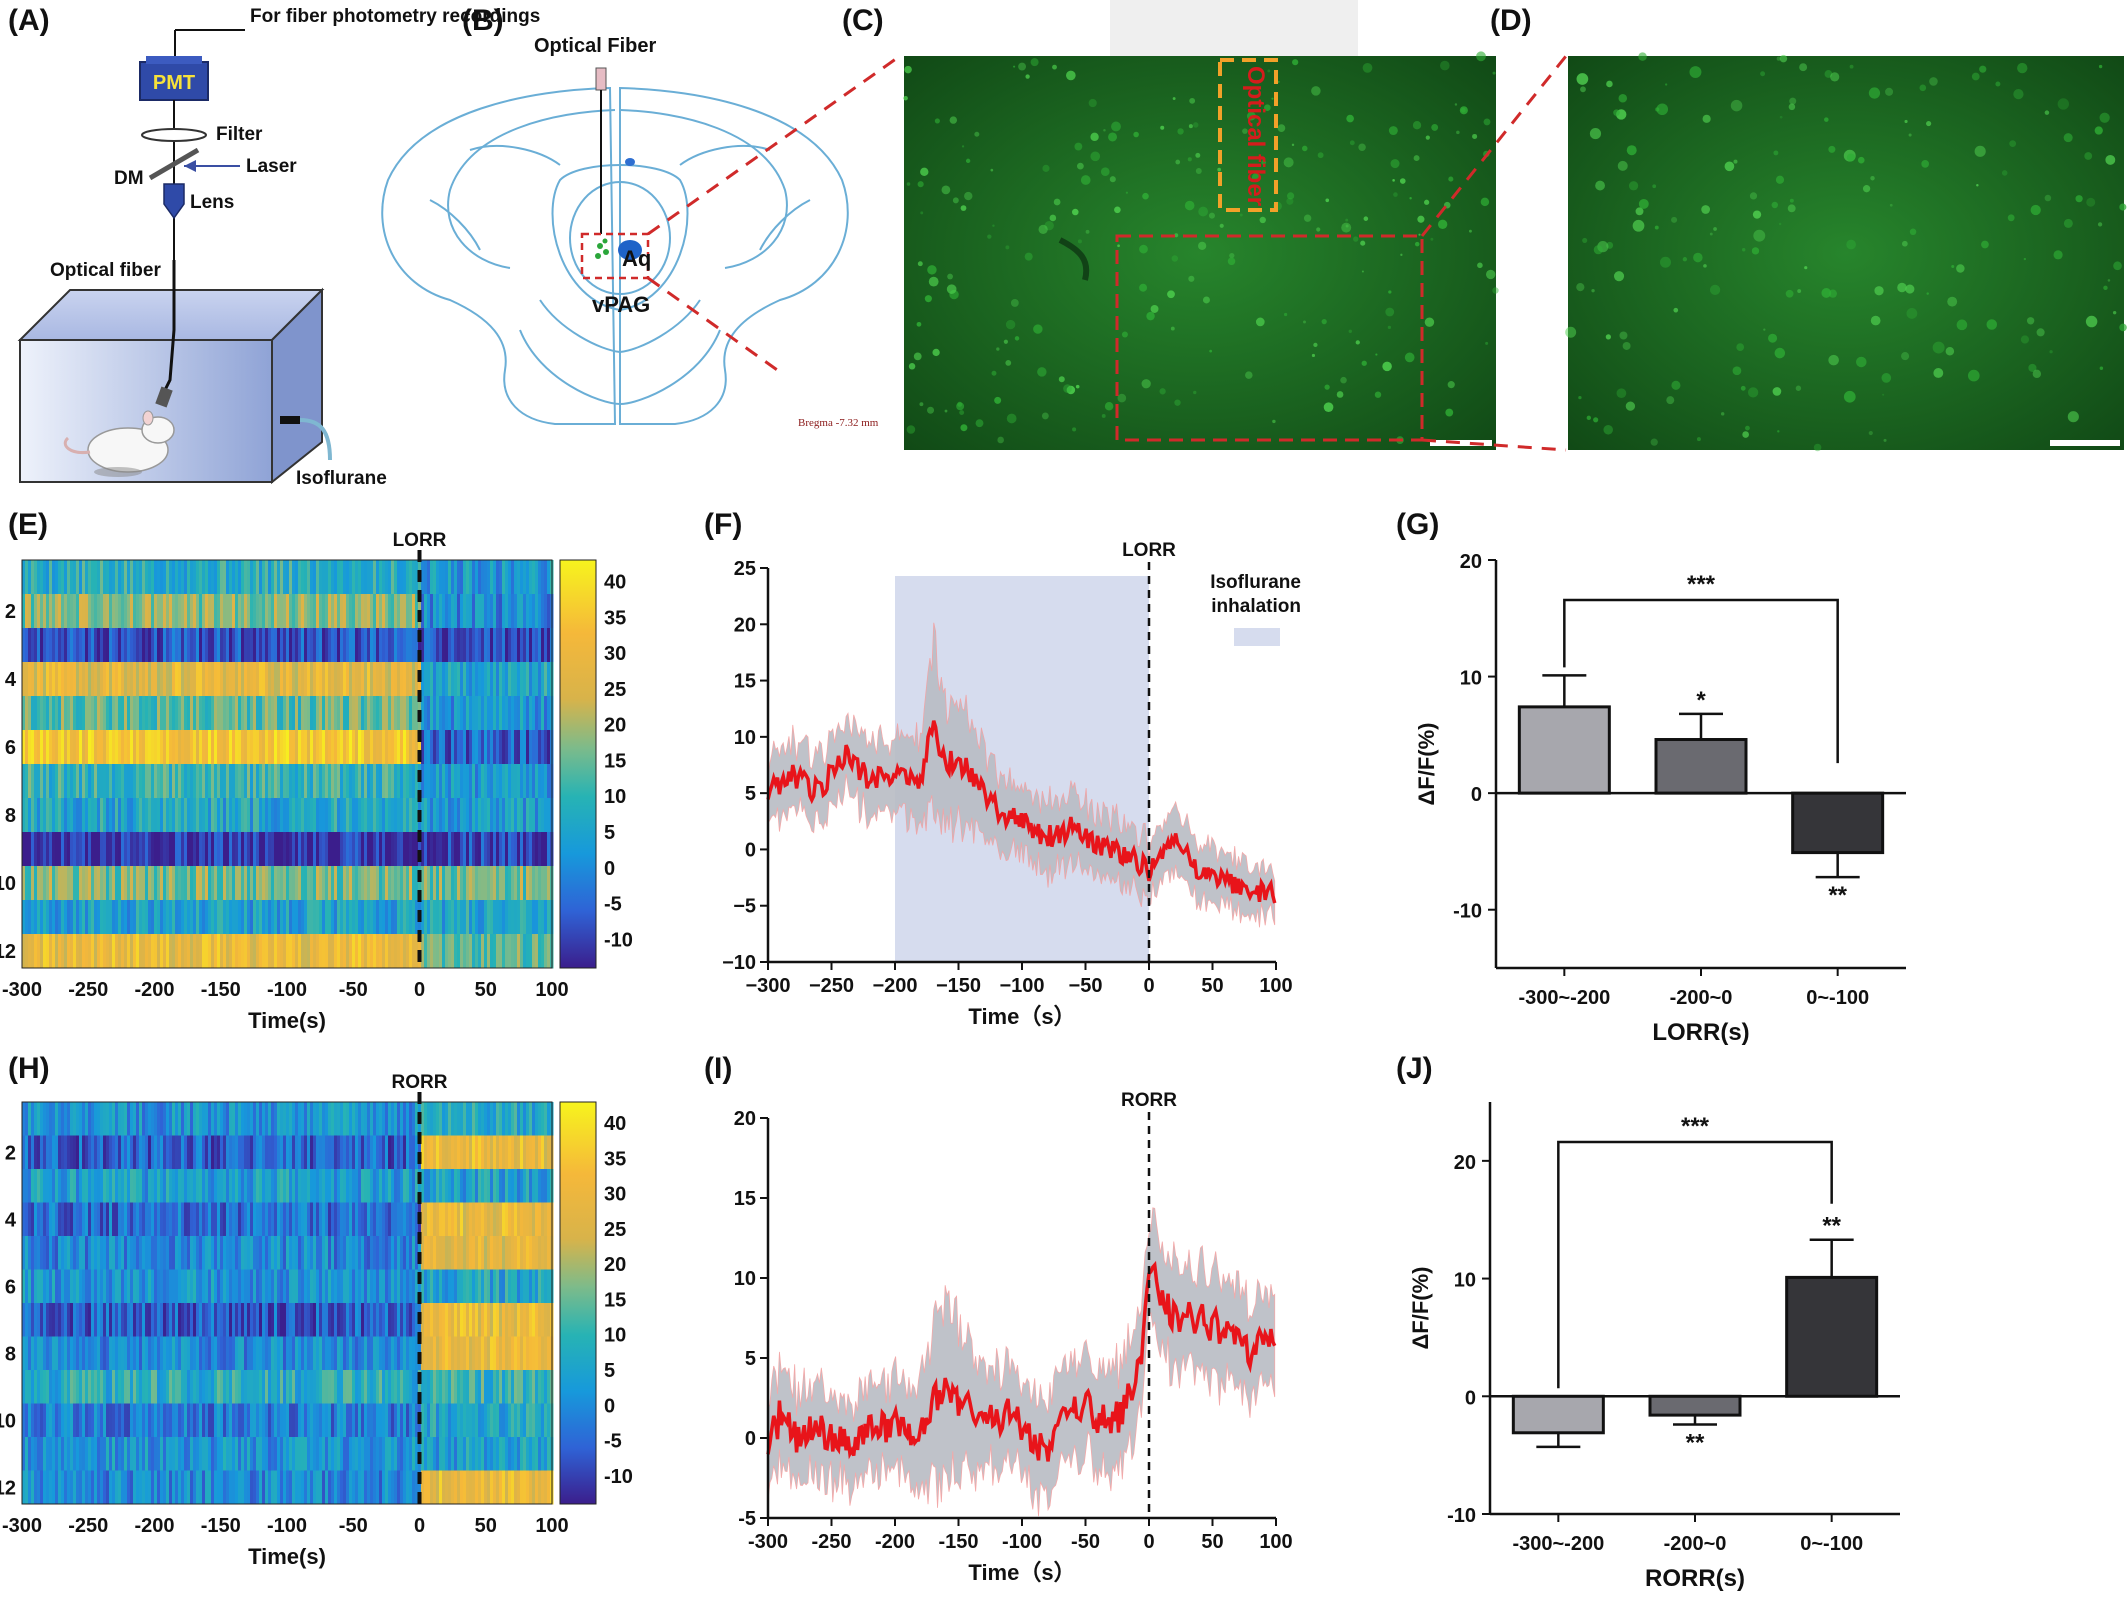 The height and width of the screenshot is (1602, 2128). What do you see at coordinates (1701, 766) in the screenshot?
I see `bar` at bounding box center [1701, 766].